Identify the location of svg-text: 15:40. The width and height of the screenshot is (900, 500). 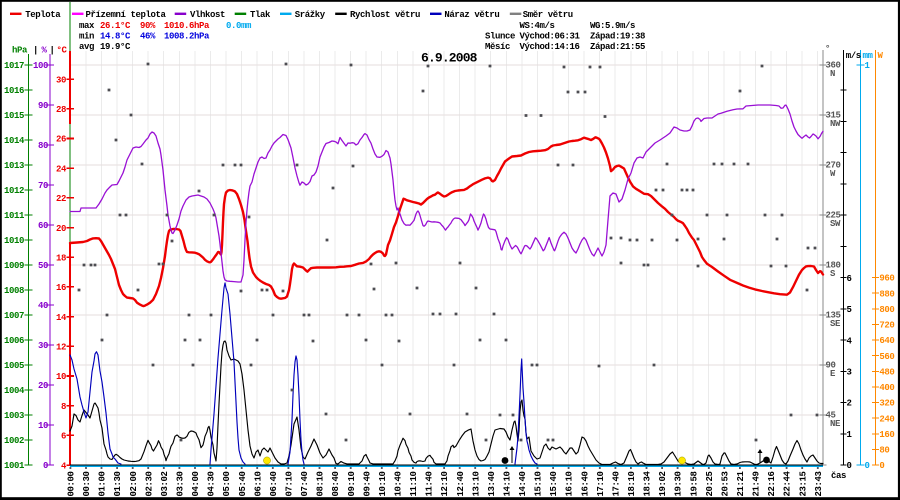
(554, 483).